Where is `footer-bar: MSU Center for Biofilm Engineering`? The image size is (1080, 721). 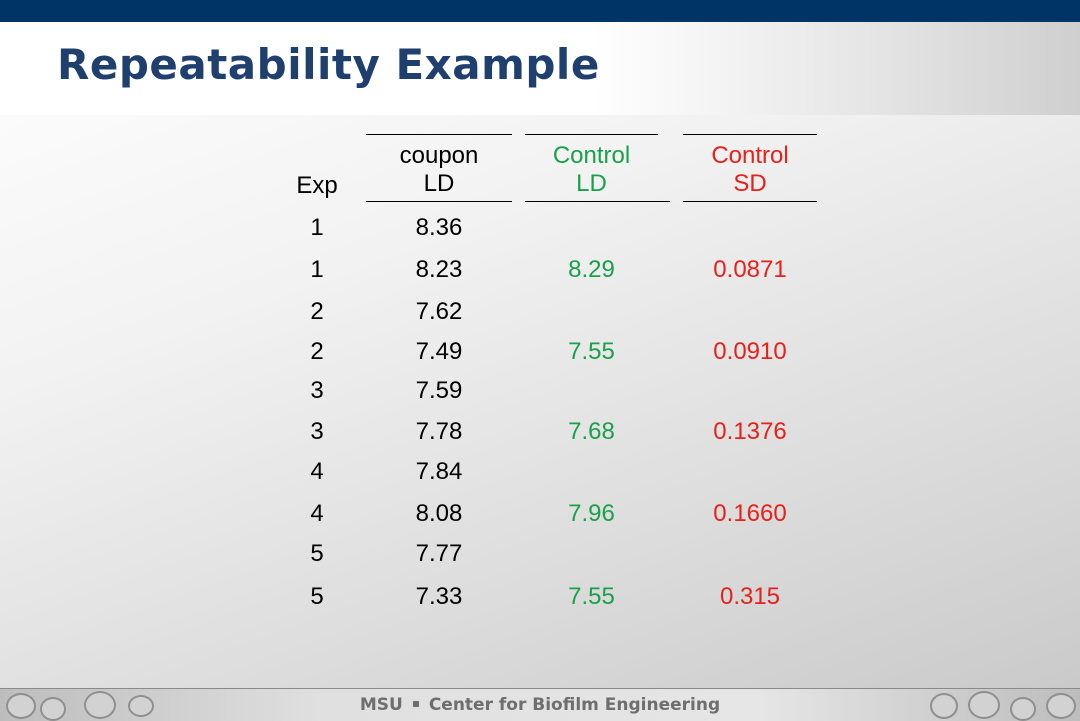 footer-bar: MSU Center for Biofilm Engineering is located at coordinates (540, 704).